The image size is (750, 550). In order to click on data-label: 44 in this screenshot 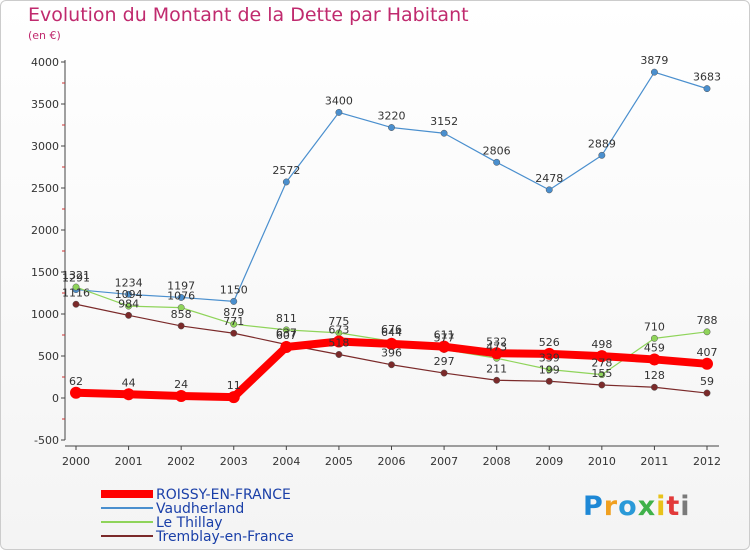, I will do `click(129, 382)`.